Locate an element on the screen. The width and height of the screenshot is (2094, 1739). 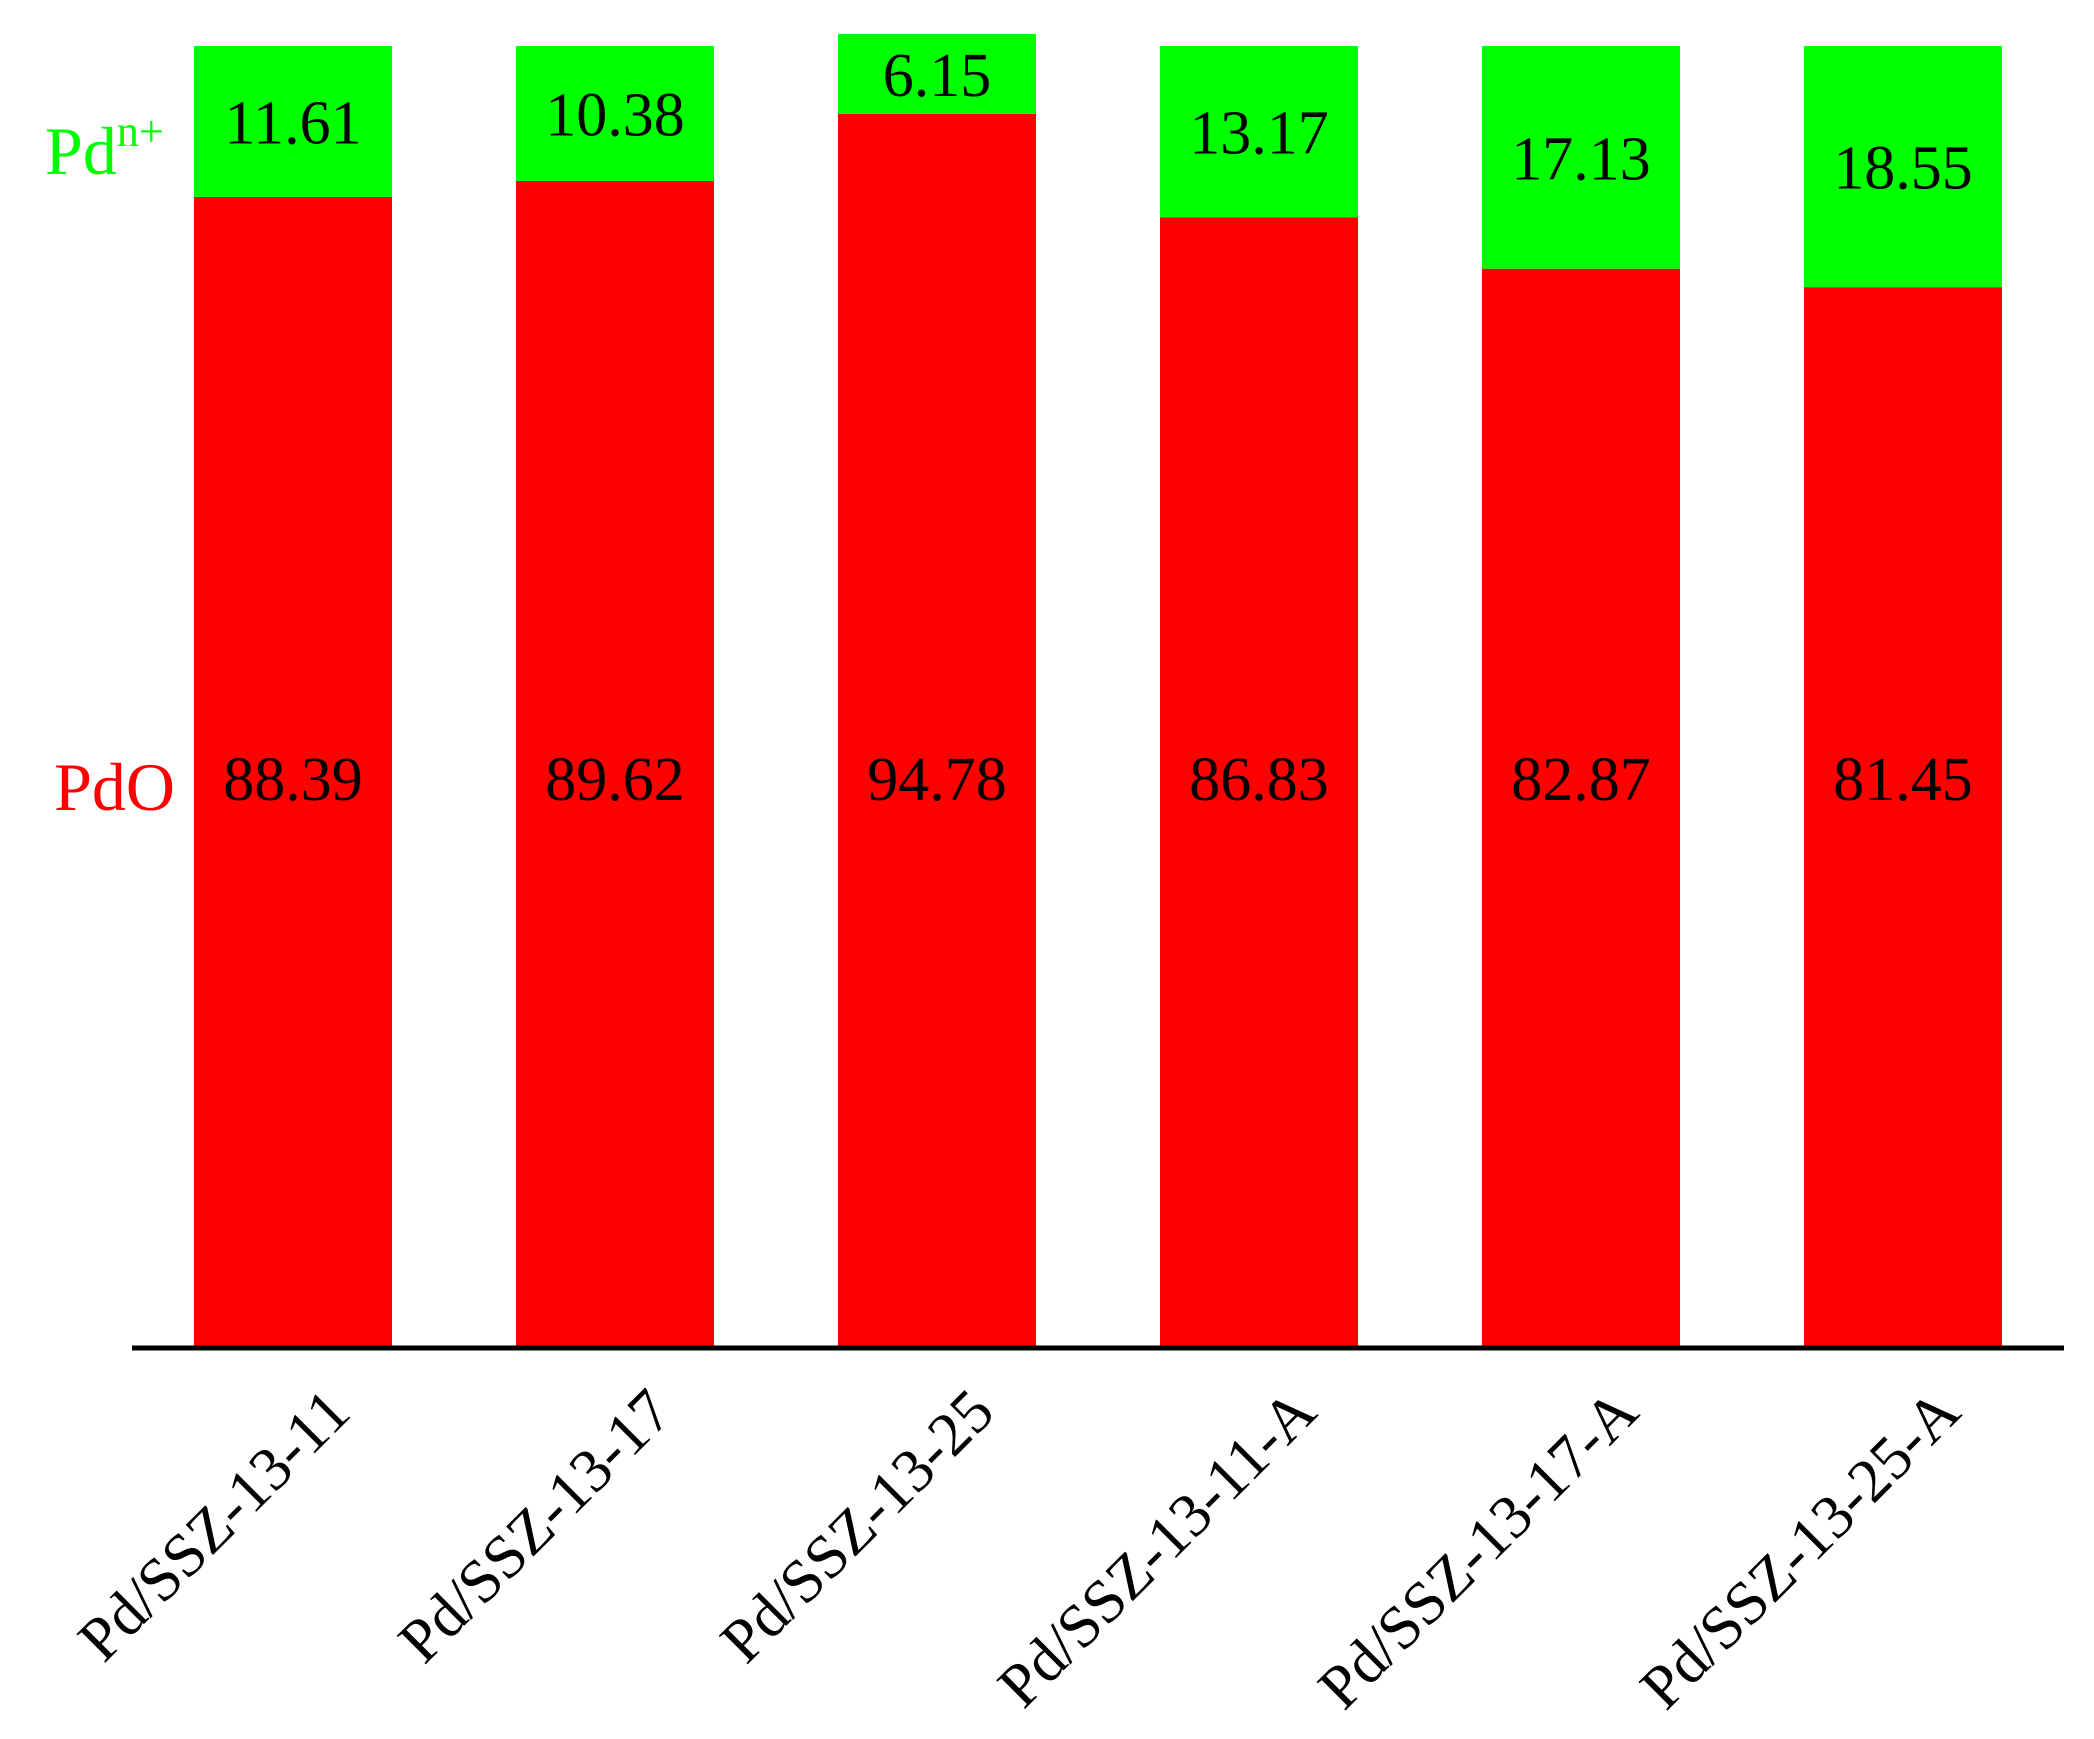
x-tick-label-pd-ssz-13-25-a: Pd/SSZ-13-25-A is located at coordinates (1800, 1549).